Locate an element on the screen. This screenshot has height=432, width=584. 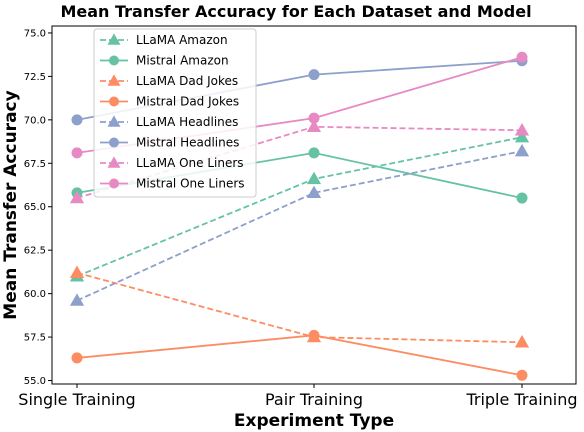
legend-label: Mistral Headlines is located at coordinates (187, 143).